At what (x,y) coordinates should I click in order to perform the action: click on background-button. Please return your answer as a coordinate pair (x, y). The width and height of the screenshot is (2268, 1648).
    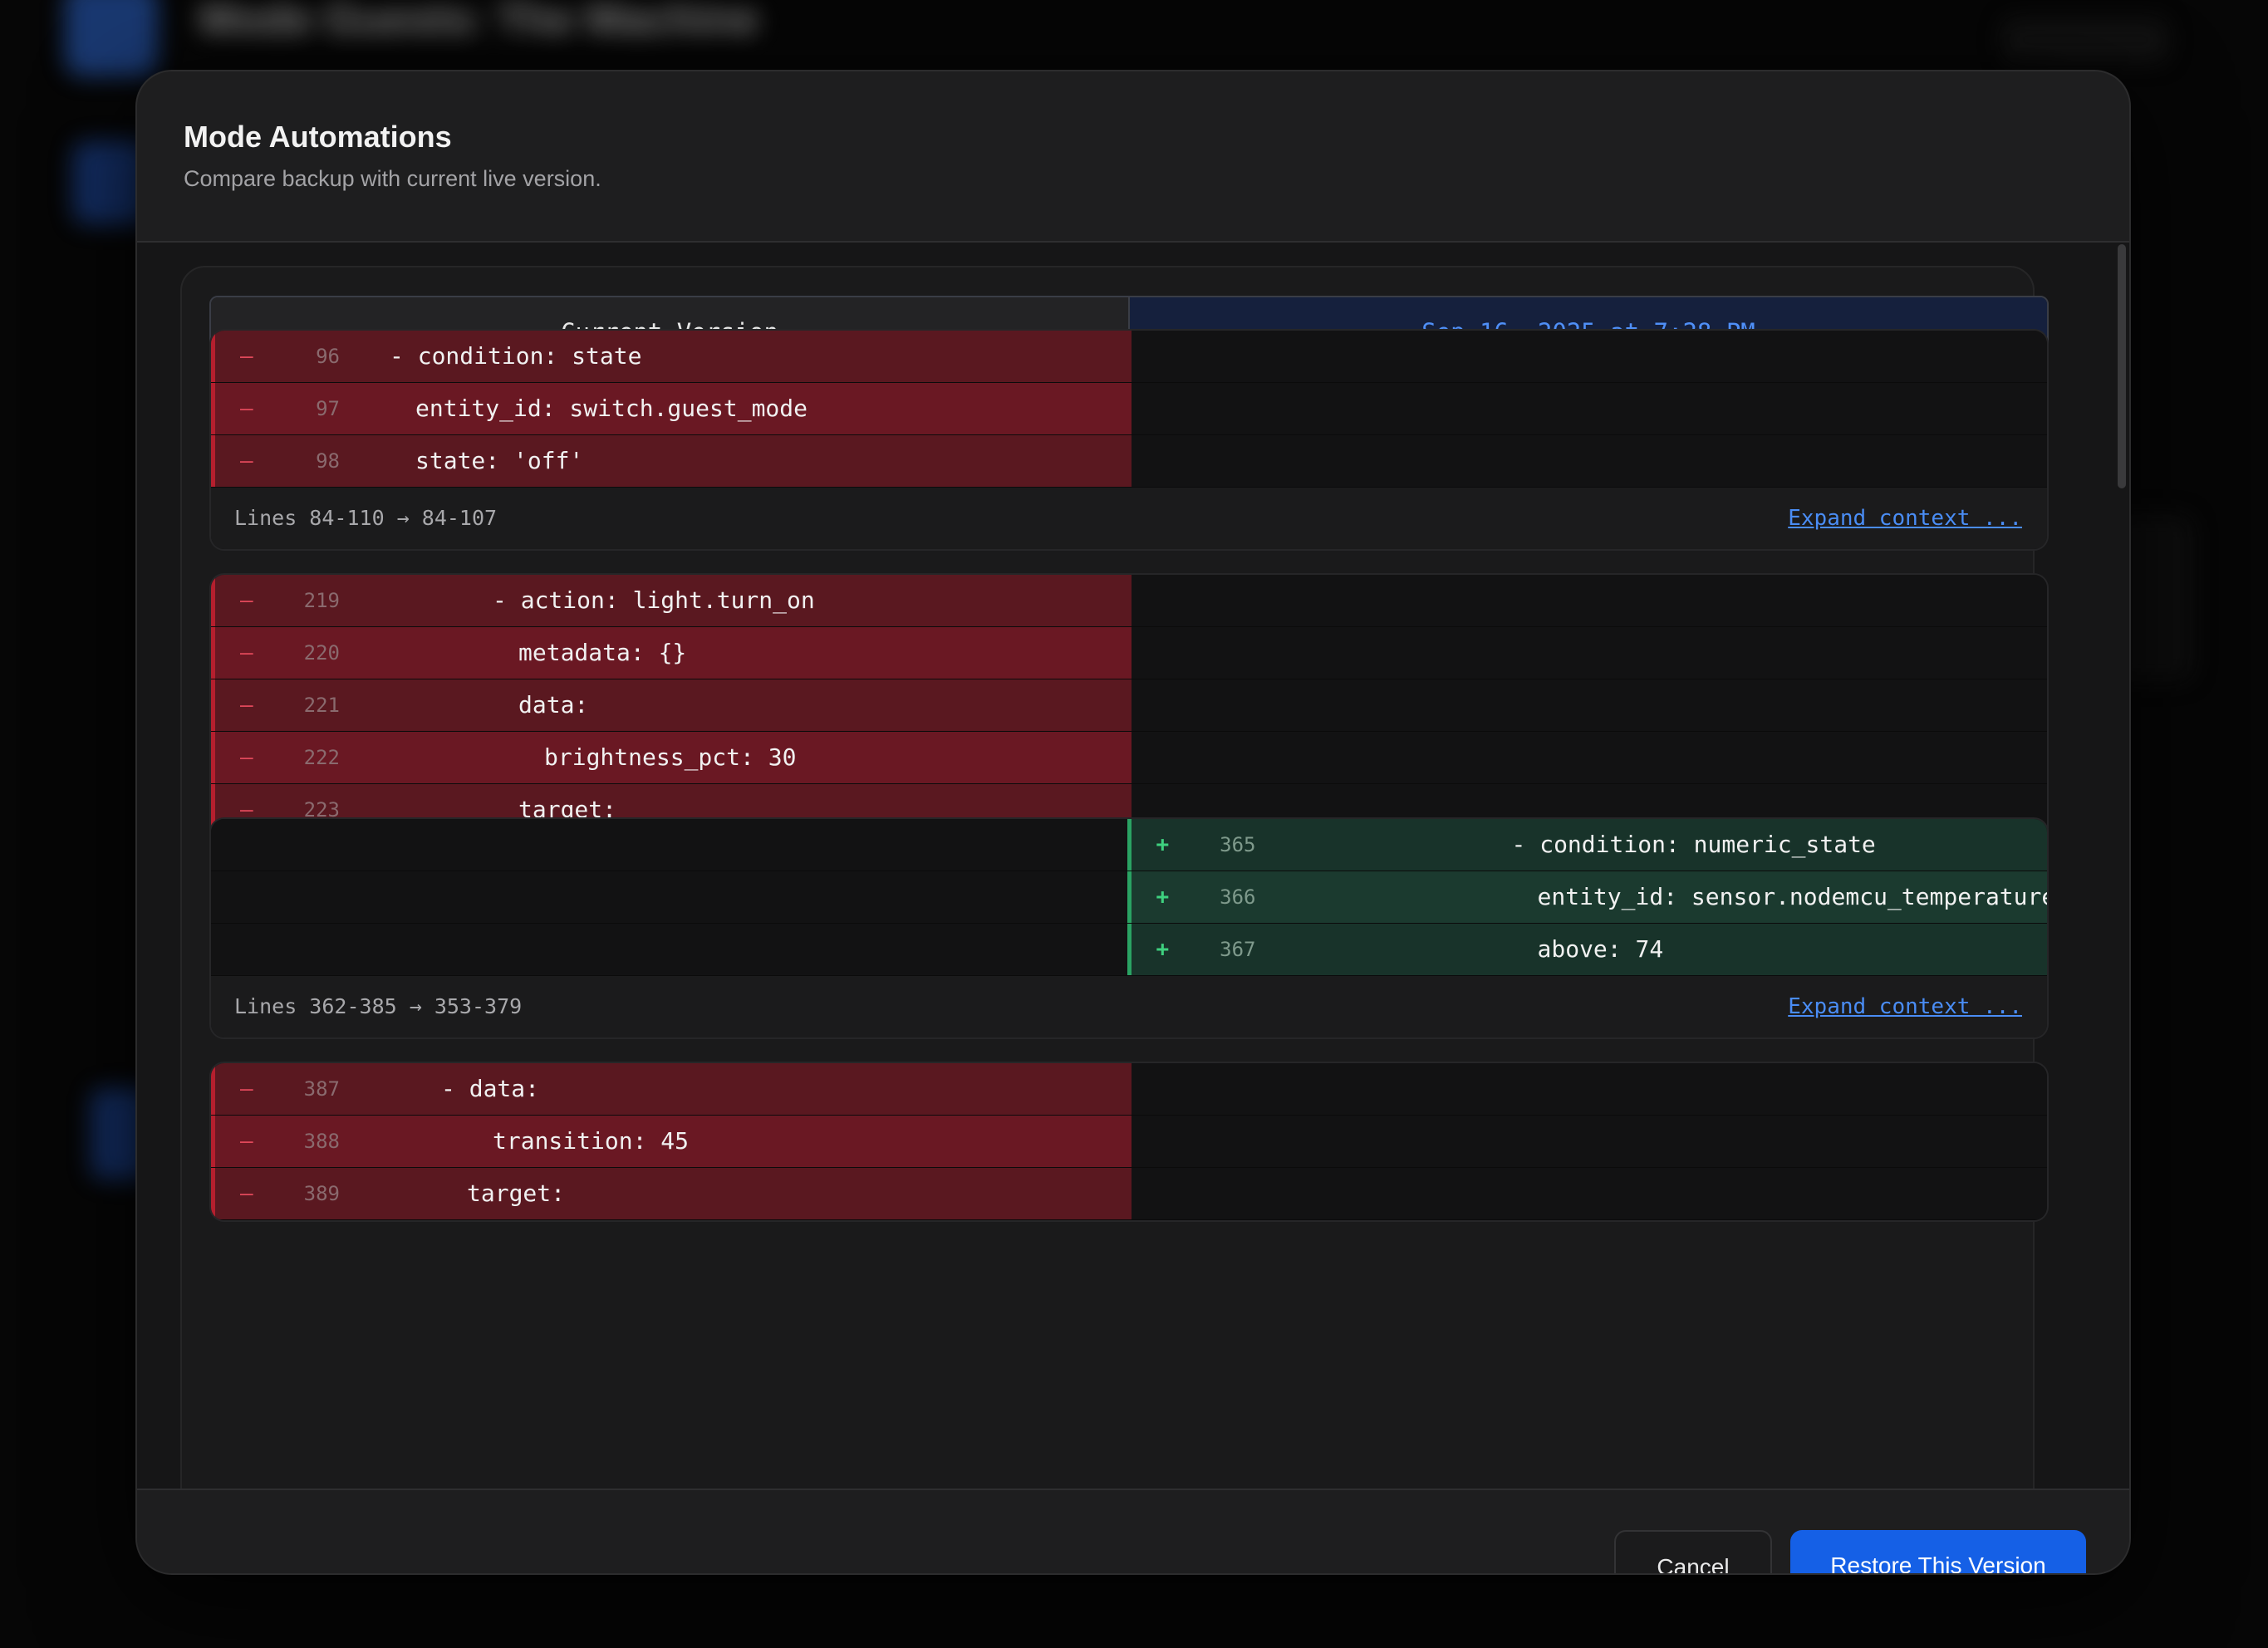
    Looking at the image, I should click on (2085, 39).